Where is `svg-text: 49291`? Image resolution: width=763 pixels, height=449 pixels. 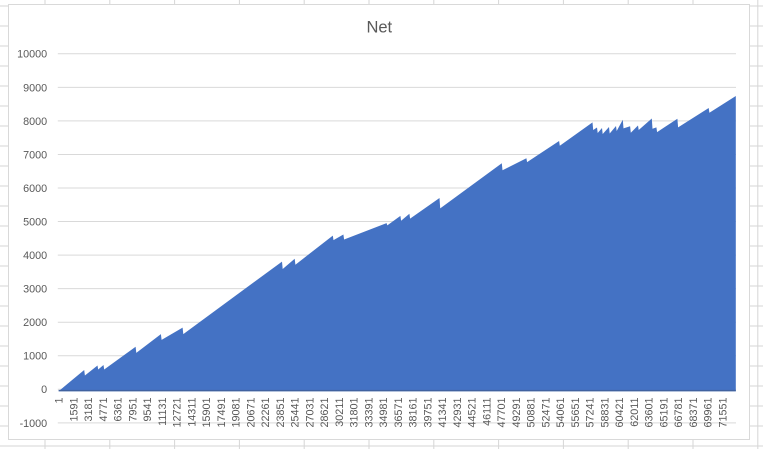 svg-text: 49291 is located at coordinates (517, 413).